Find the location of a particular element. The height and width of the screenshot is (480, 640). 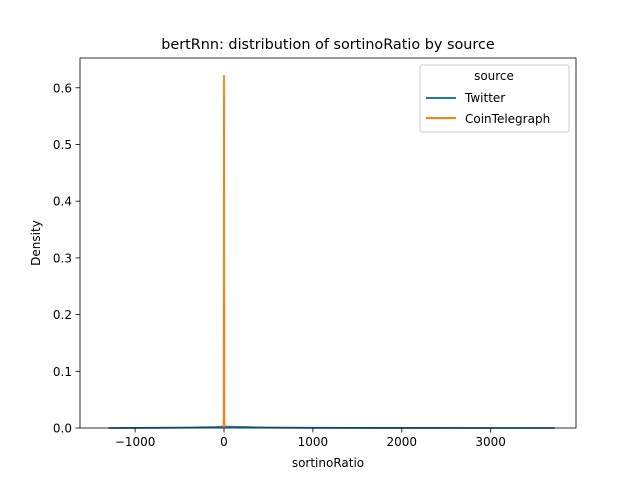

y-tick-label: 0.3 is located at coordinates (62, 258).